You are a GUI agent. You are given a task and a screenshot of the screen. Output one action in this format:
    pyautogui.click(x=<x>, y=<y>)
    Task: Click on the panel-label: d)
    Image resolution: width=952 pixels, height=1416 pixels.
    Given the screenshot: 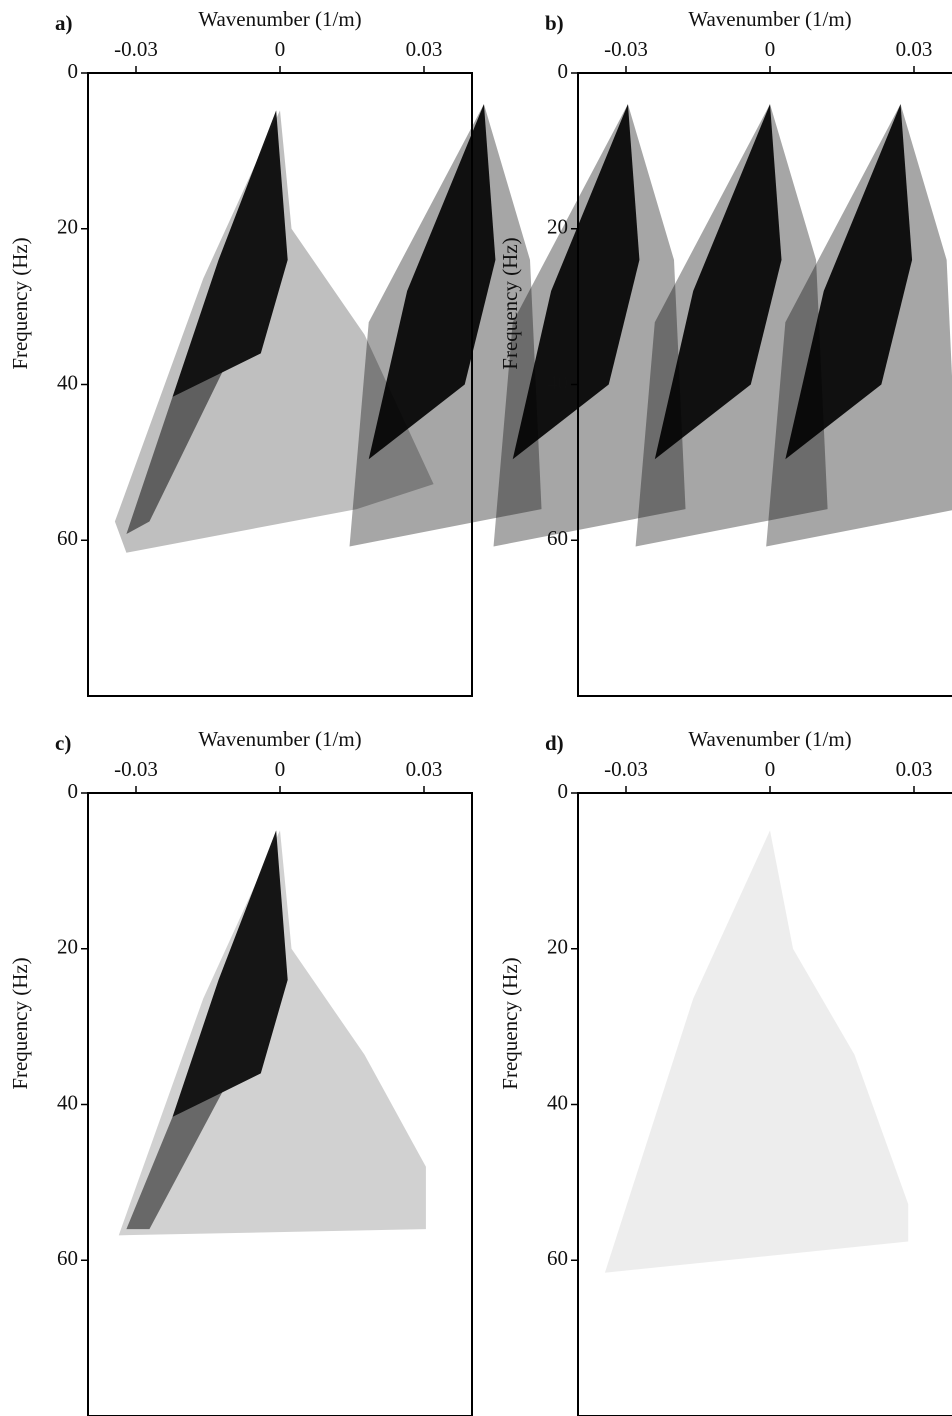 What is the action you would take?
    pyautogui.click(x=554, y=743)
    